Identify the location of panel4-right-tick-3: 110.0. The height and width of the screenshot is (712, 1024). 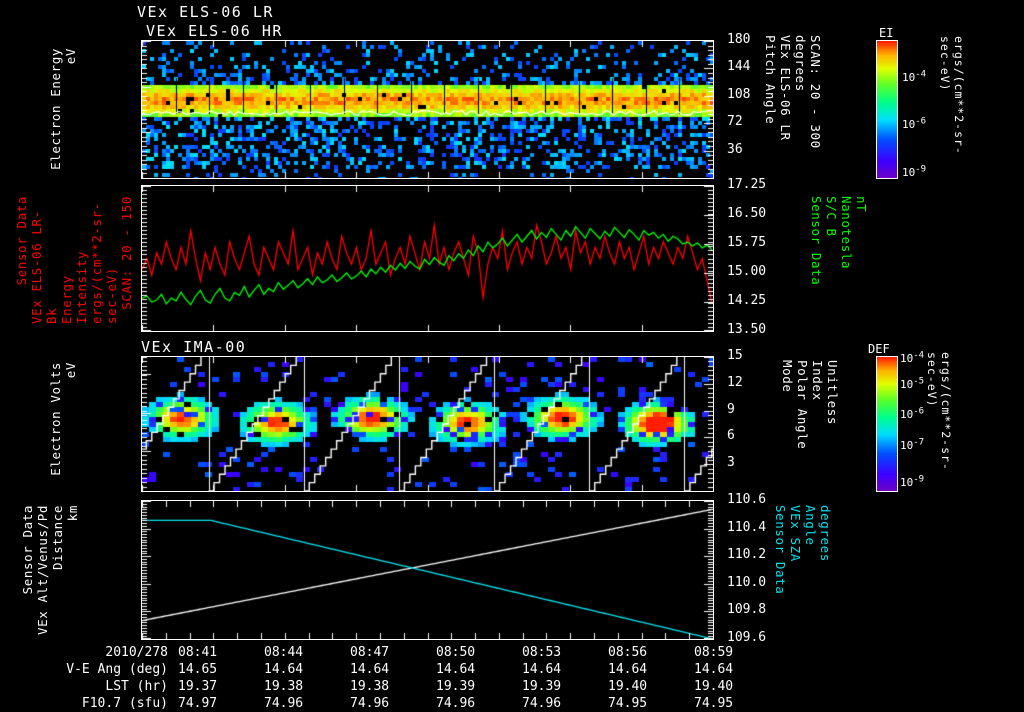
(747, 582).